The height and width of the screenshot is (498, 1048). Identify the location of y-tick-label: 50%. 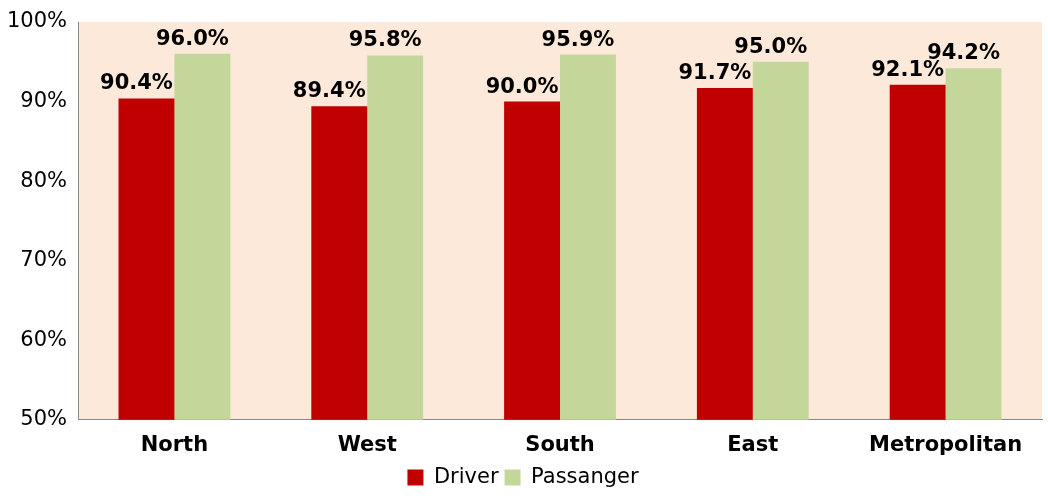
(44, 418).